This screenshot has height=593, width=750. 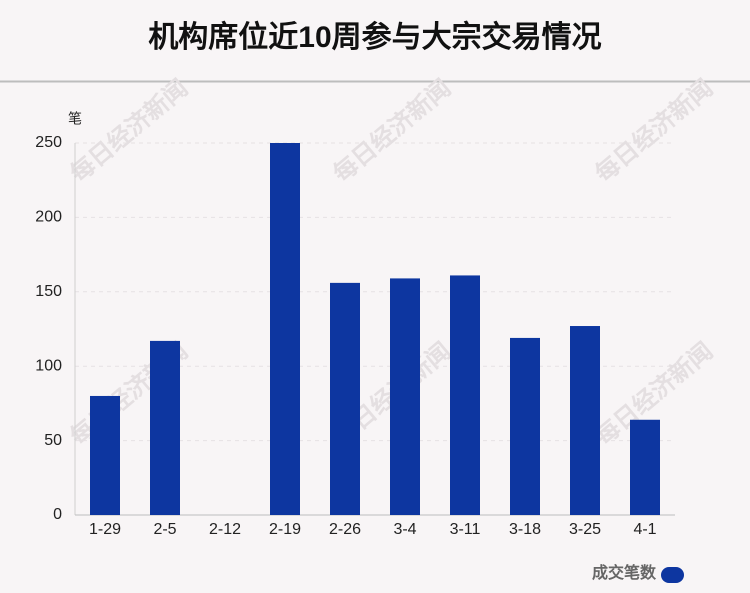 I want to click on legend-swatch, so click(x=672, y=575).